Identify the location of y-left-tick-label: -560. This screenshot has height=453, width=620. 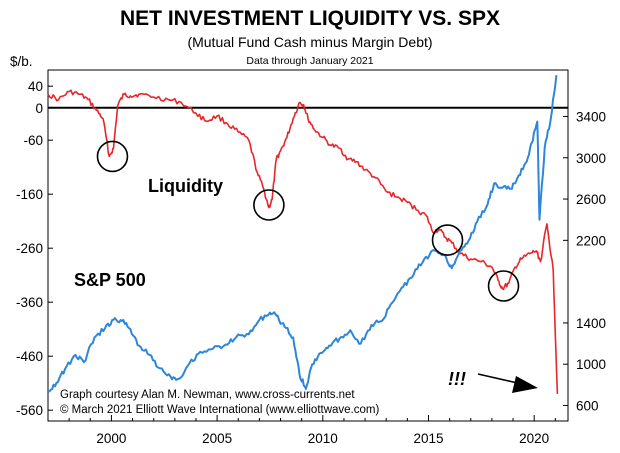
(29, 410).